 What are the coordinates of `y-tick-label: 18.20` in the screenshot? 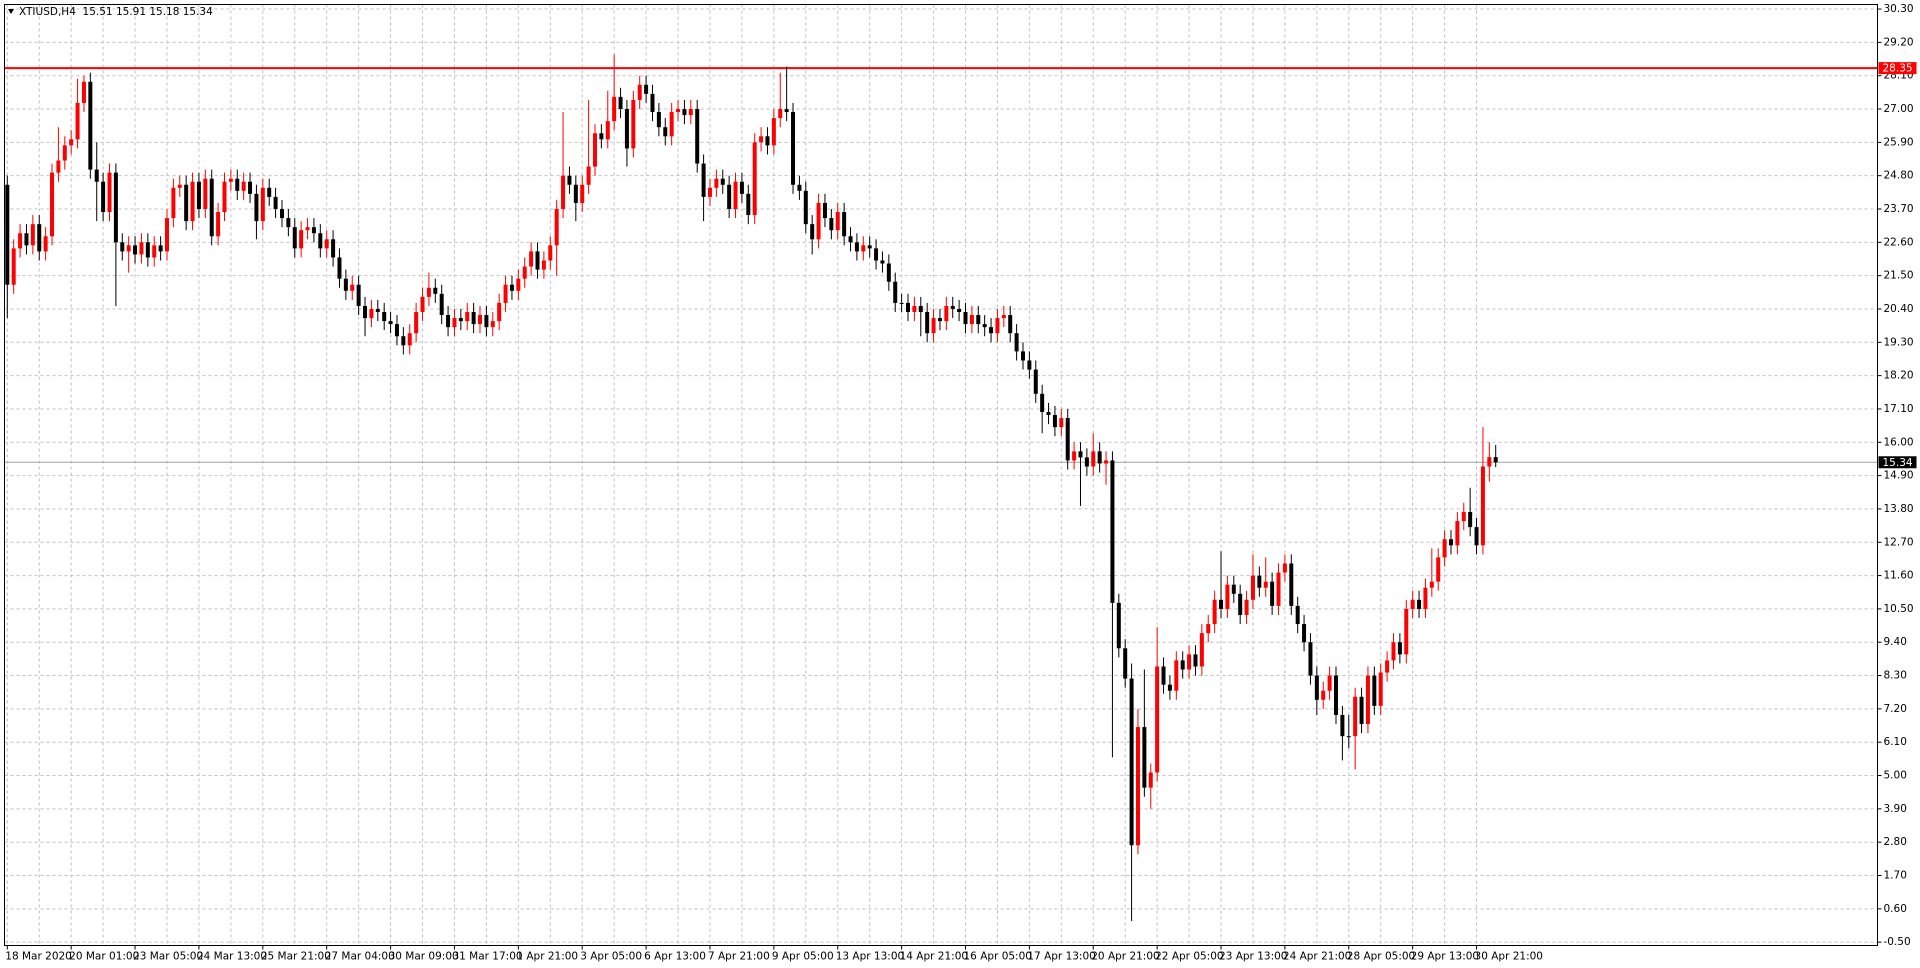 It's located at (1899, 376).